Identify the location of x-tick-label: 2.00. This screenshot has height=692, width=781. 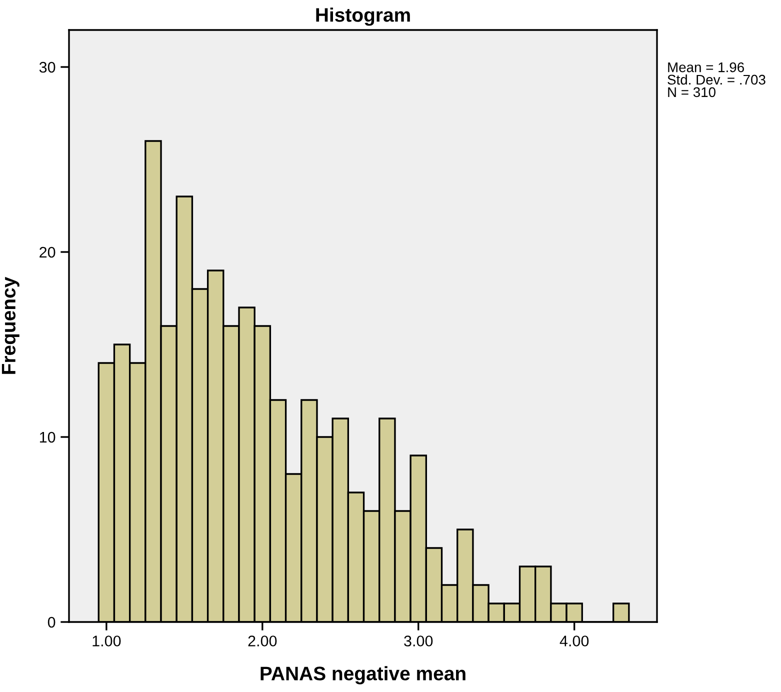
(262, 641).